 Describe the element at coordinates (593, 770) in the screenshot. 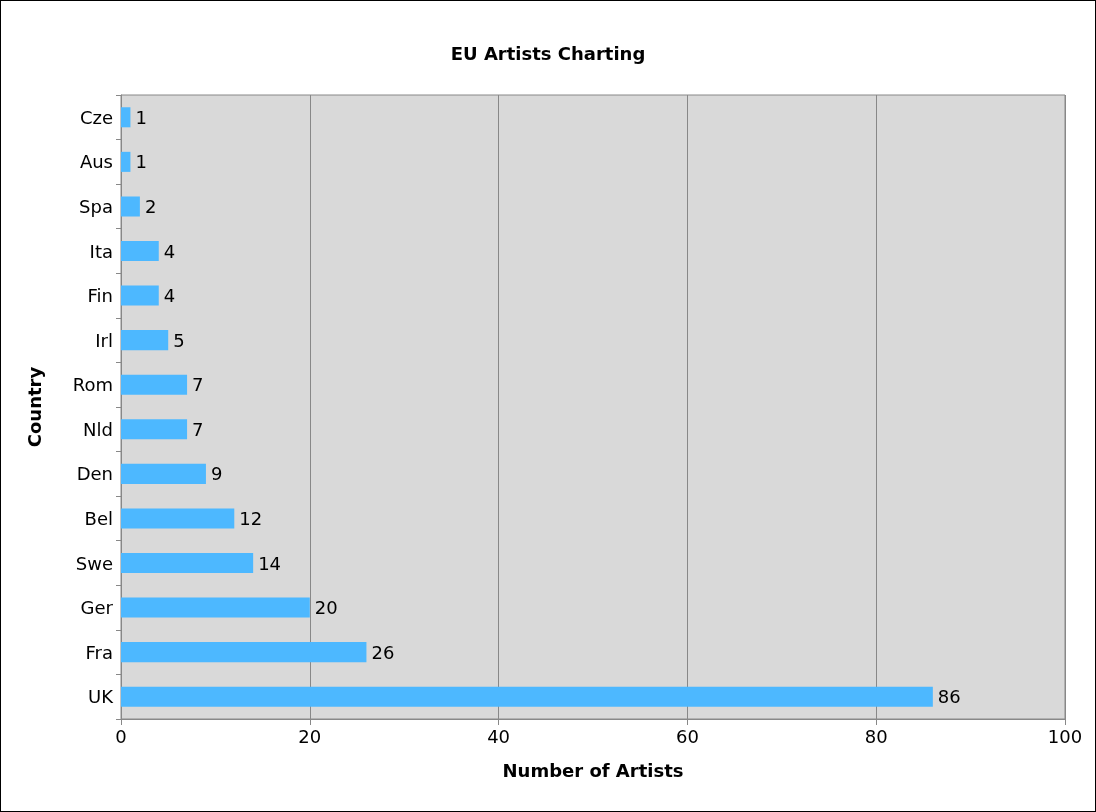

I see `x-axis-title: Number of Artists` at that location.